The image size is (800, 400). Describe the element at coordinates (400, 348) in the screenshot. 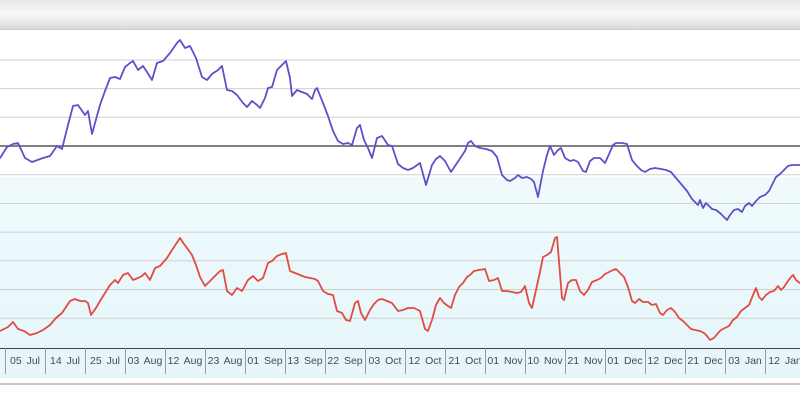

I see `x-axis-line` at that location.